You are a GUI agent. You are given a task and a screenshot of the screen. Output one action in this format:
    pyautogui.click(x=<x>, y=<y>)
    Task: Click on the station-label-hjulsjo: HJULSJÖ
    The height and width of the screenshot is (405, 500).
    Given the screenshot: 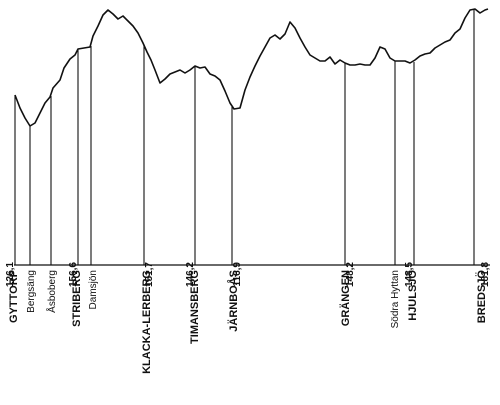 What is the action you would take?
    pyautogui.click(x=412, y=295)
    